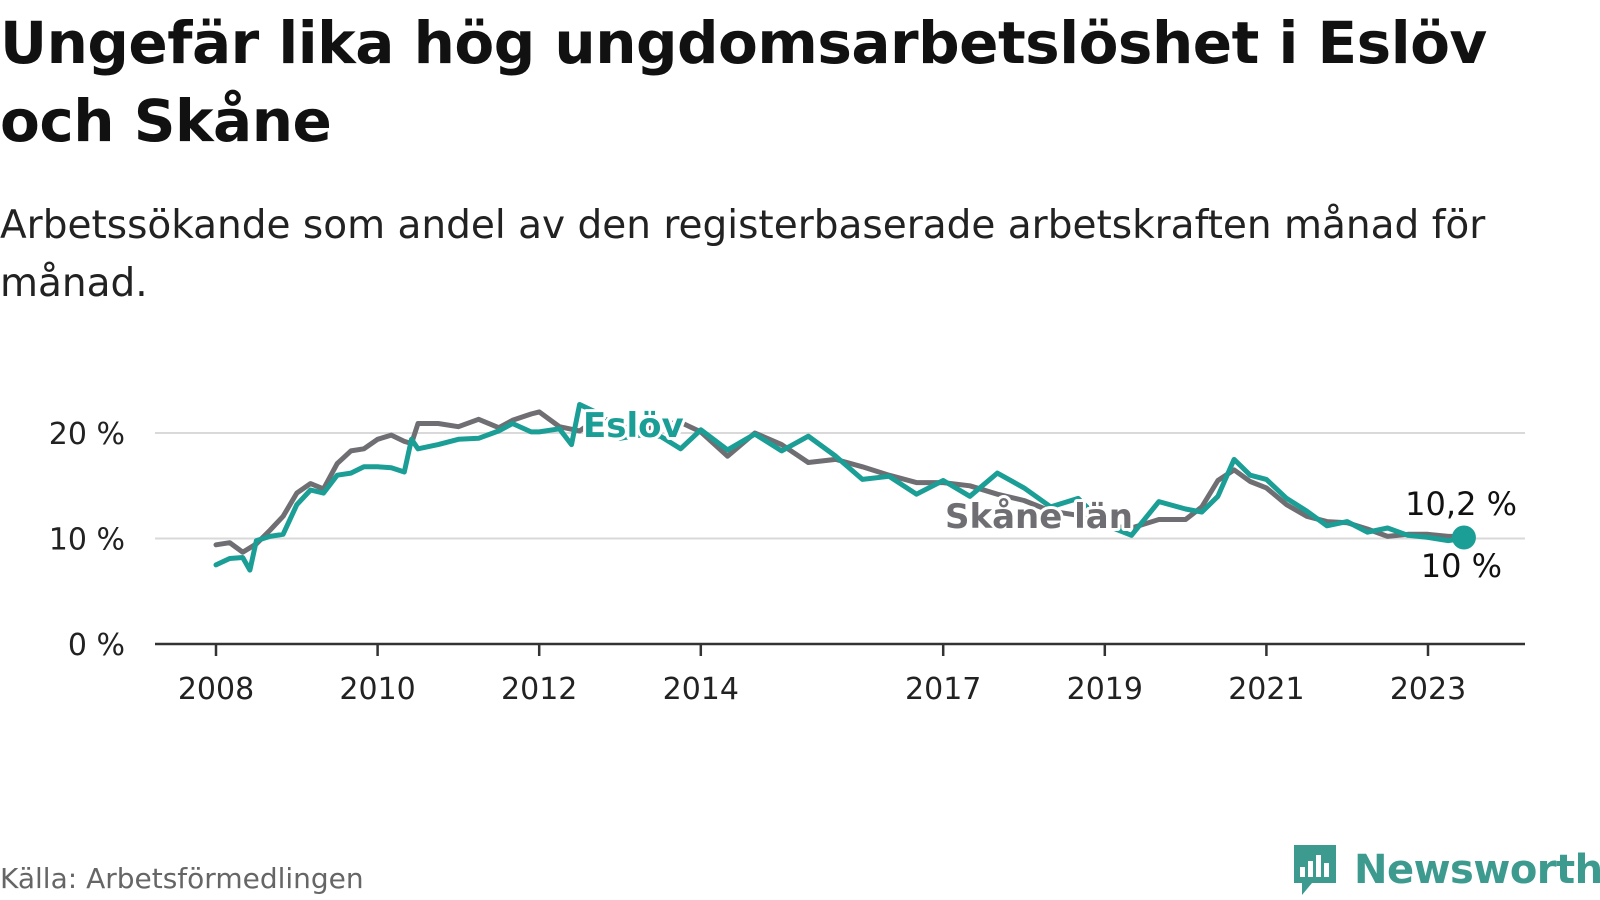  I want to click on eslov-end-value-label: 10 %, so click(1461, 566).